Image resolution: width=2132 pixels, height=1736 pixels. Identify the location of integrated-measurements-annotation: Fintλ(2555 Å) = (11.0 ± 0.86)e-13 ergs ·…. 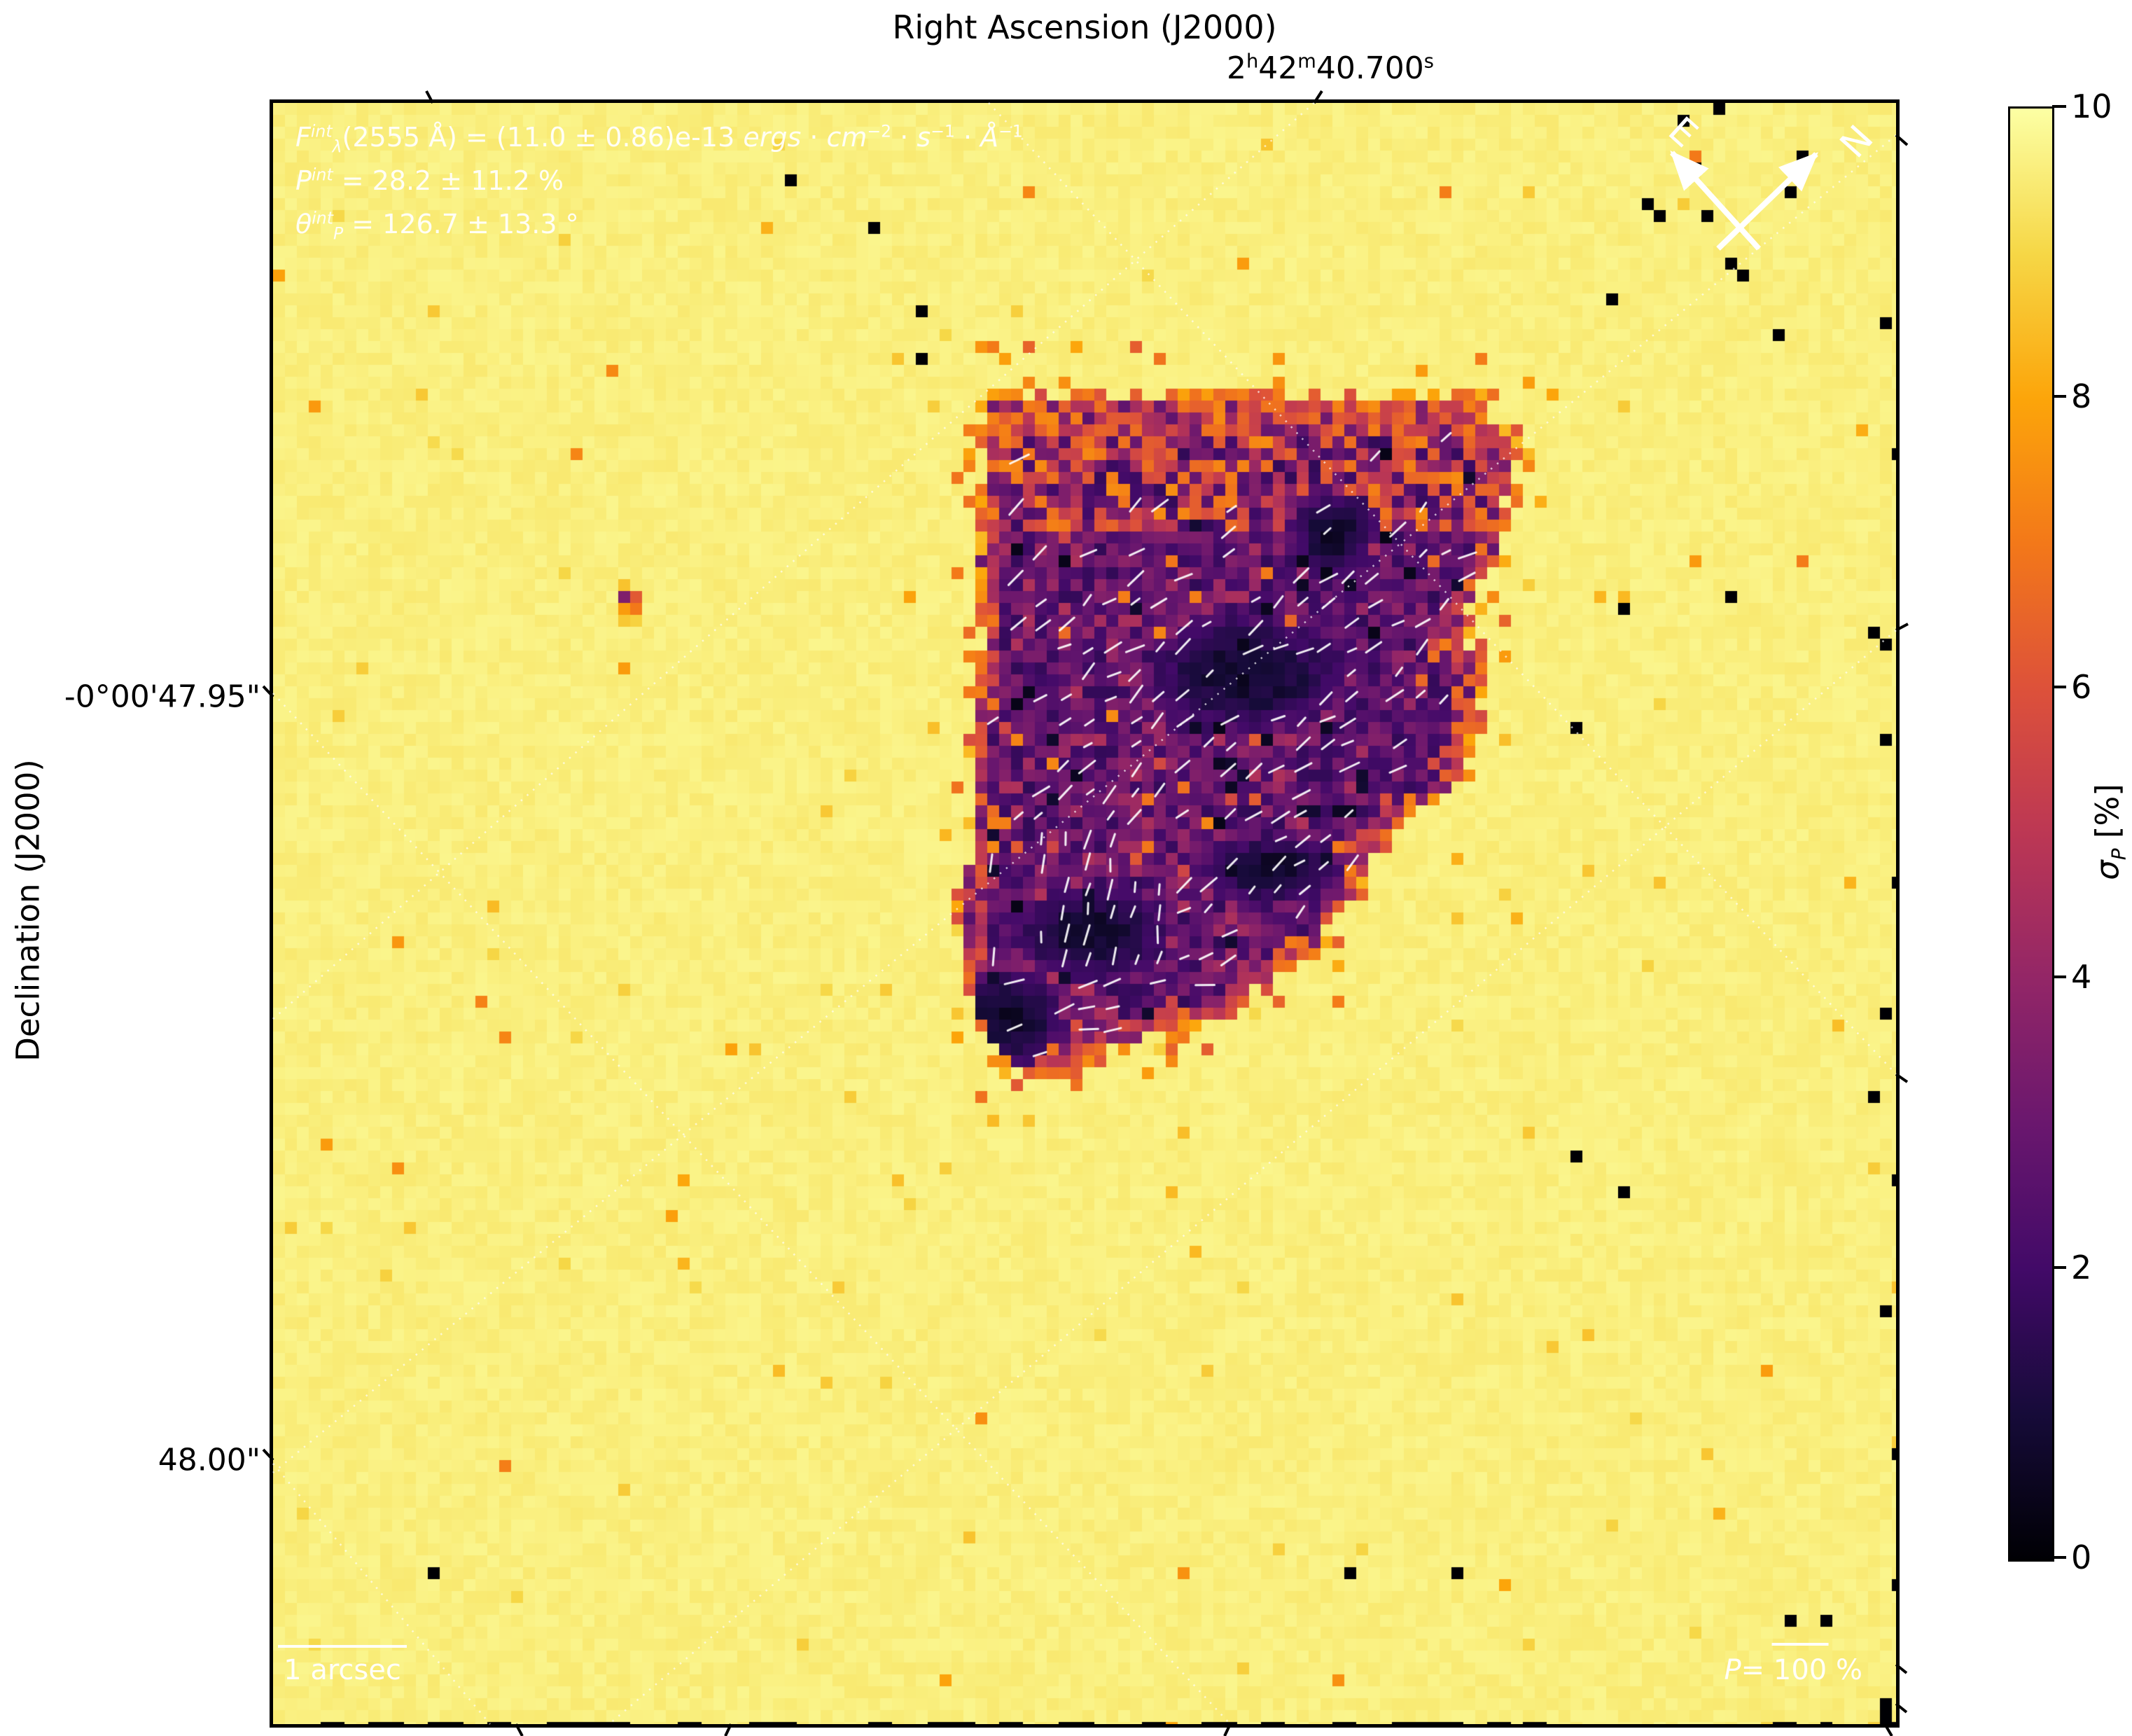
(659, 181).